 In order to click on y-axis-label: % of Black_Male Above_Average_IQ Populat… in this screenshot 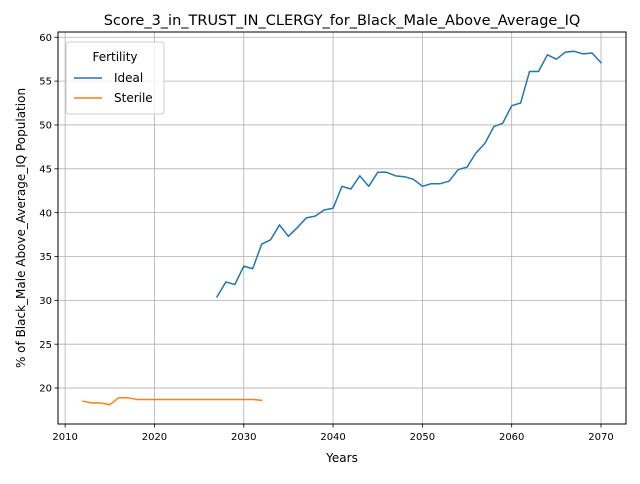, I will do `click(21, 228)`.